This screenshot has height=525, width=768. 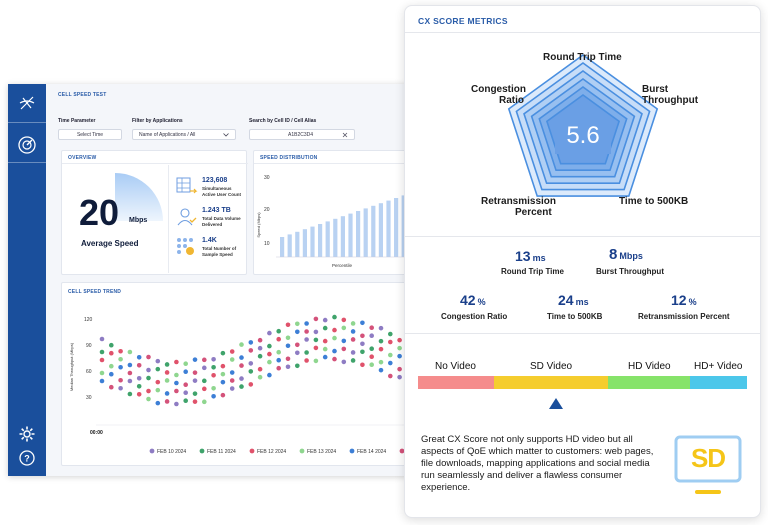 I want to click on cell-search-input: A1B2C3D4, so click(x=302, y=134).